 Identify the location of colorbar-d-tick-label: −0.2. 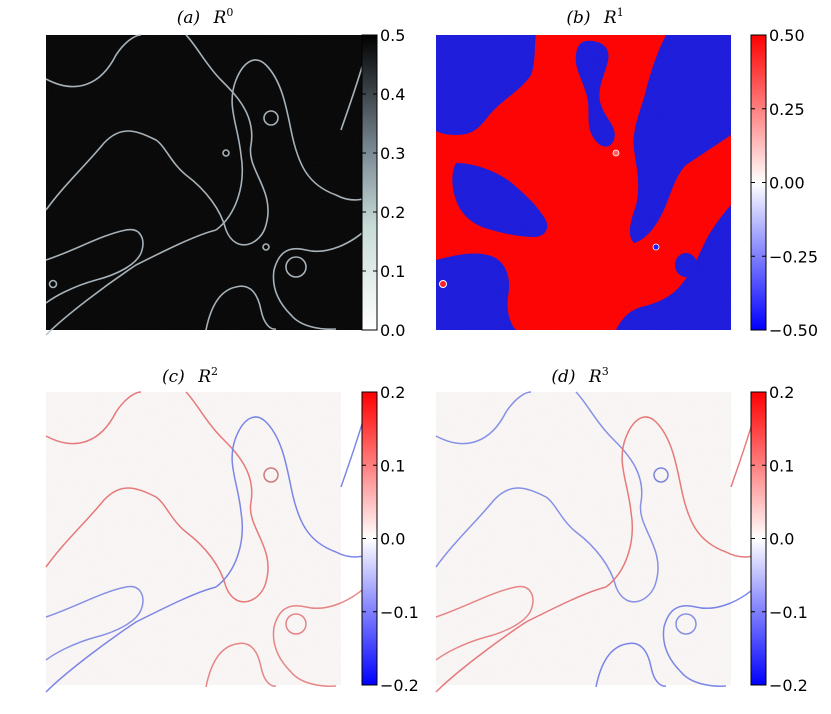
(788, 685).